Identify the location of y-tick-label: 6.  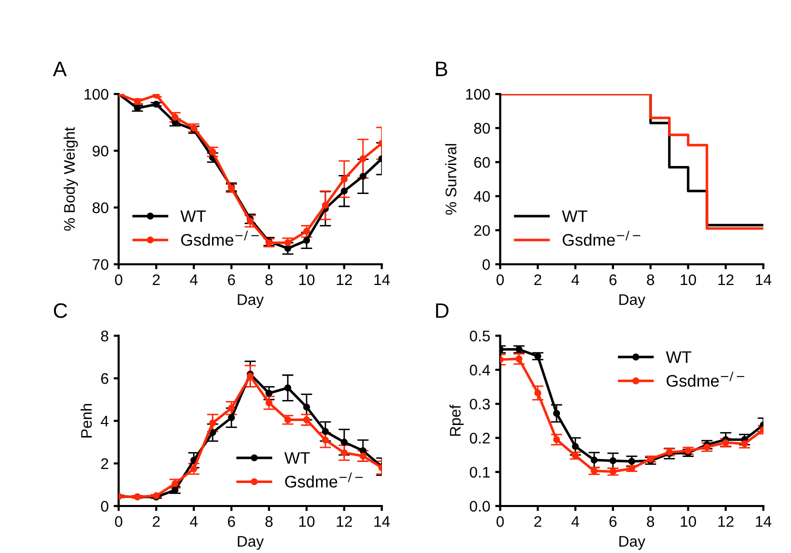
(104, 378).